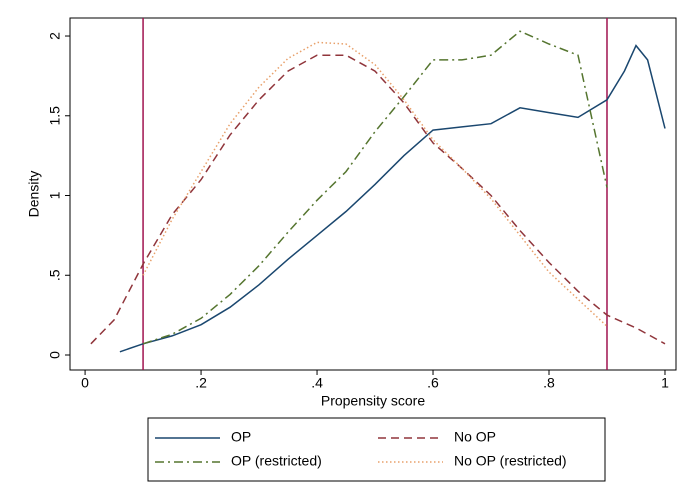  Describe the element at coordinates (665, 383) in the screenshot. I see `x-tick-label: 1` at that location.